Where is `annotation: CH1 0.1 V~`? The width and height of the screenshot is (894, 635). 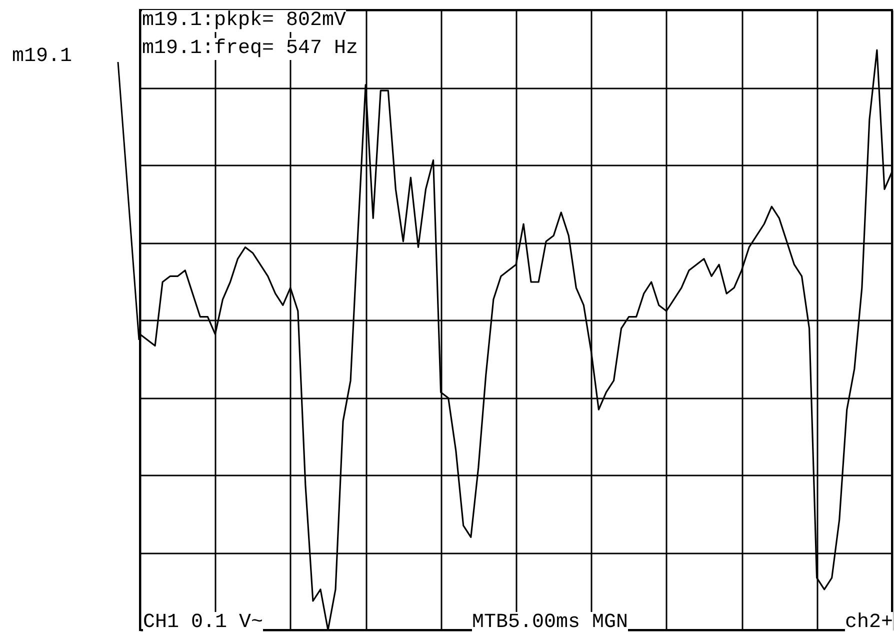 annotation: CH1 0.1 V~ is located at coordinates (203, 622).